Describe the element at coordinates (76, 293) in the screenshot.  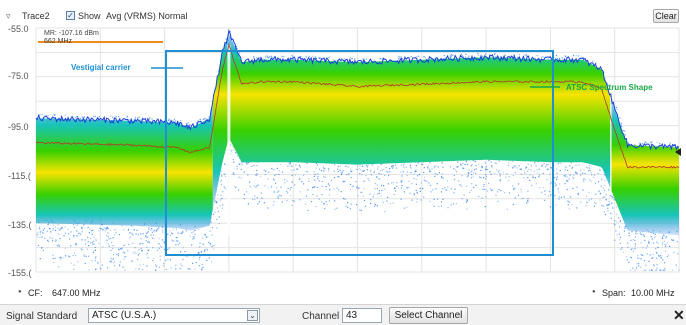
I see `cf-value: 647.00 MHz` at that location.